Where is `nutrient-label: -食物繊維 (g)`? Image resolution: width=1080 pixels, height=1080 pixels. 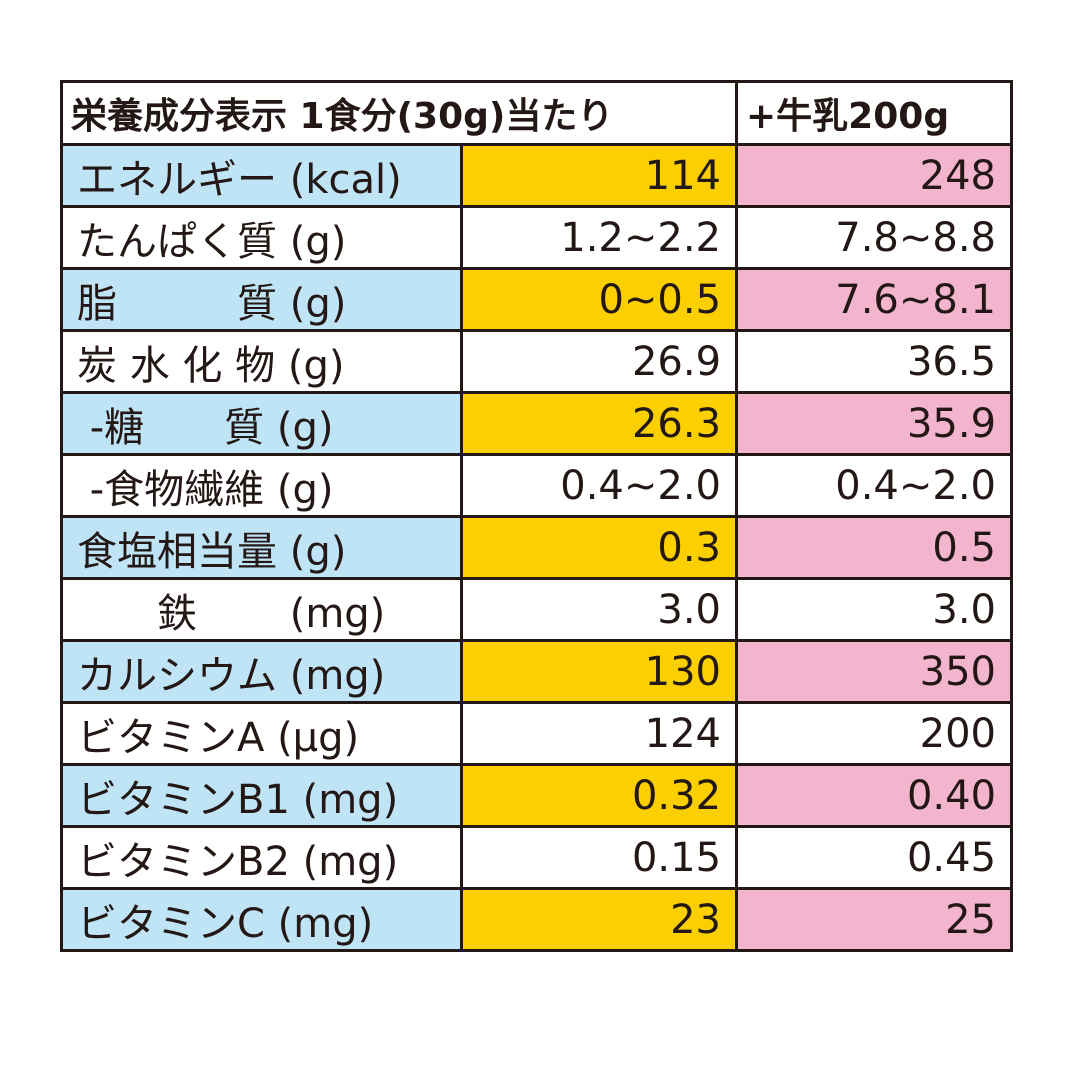
nutrient-label: -食物繊維 (g) is located at coordinates (261, 485).